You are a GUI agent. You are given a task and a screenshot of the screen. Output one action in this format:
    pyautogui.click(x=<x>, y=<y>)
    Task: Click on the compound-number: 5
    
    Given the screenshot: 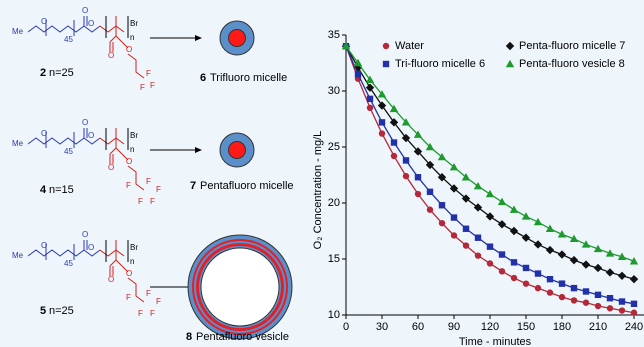 What is the action you would take?
    pyautogui.click(x=43, y=311)
    